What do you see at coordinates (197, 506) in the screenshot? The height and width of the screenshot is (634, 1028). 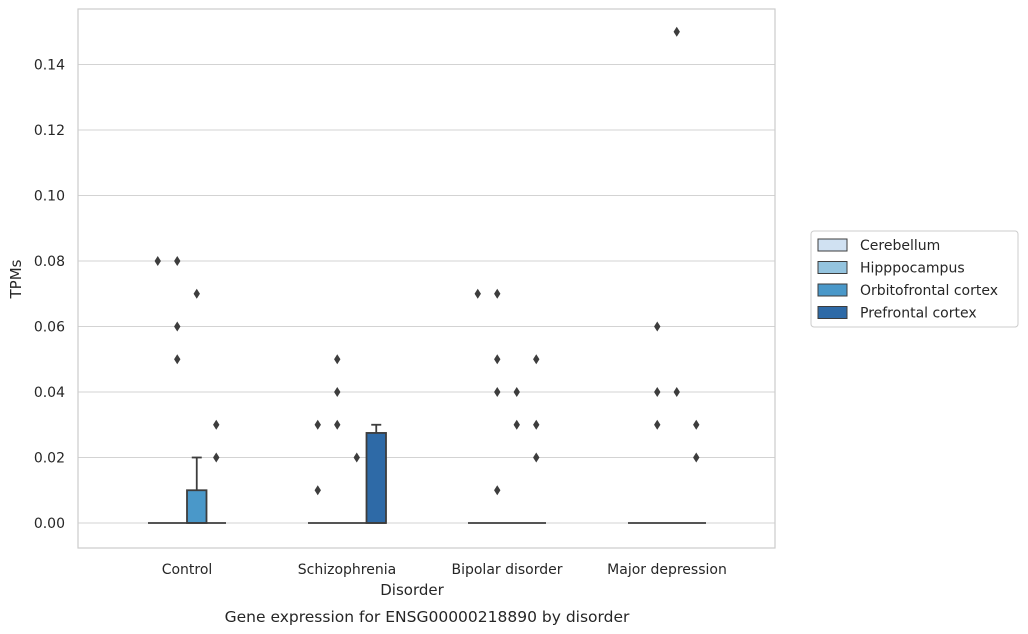 I see `box-orbitofrontal-cortex` at bounding box center [197, 506].